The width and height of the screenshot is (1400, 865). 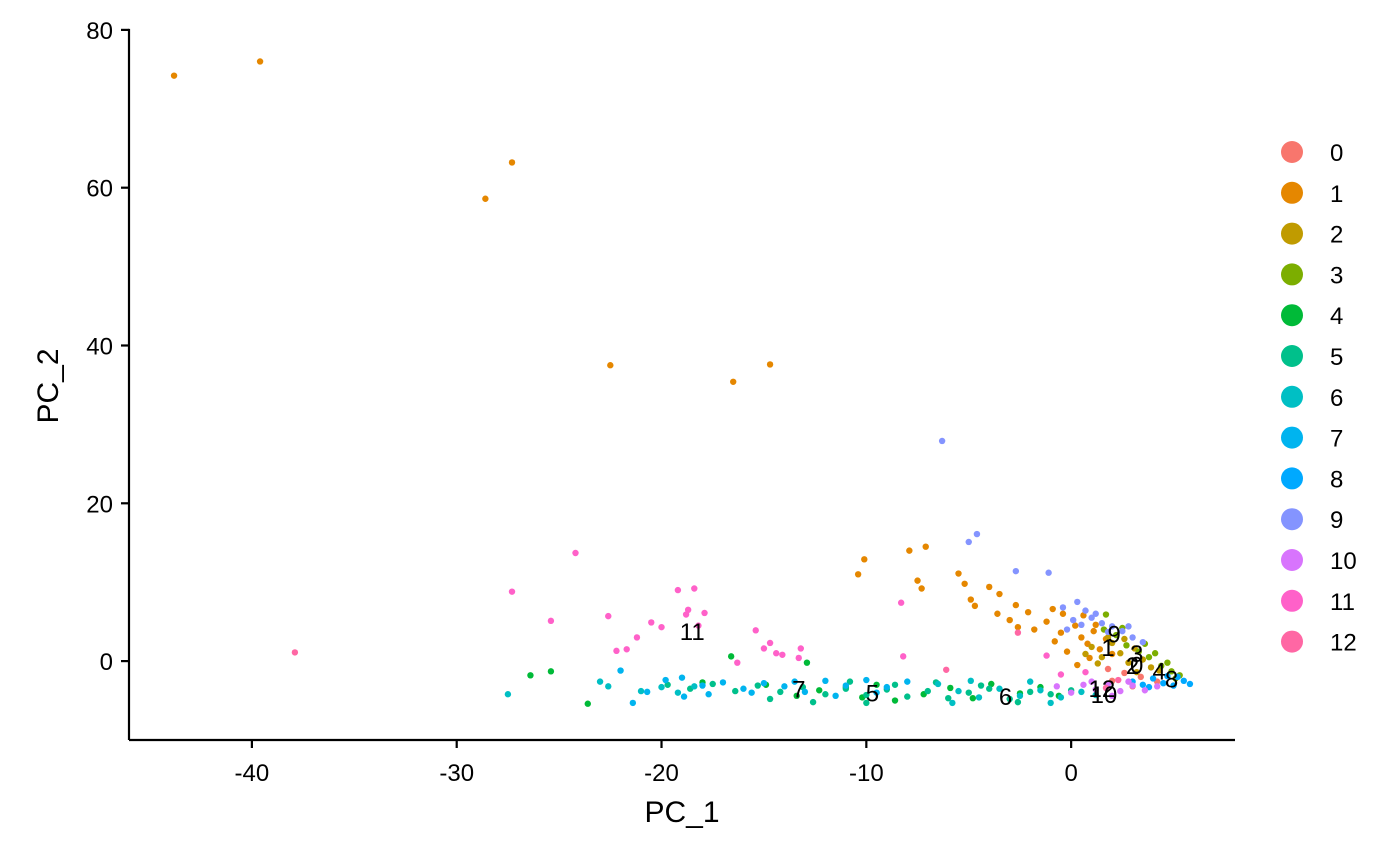 I want to click on legend-label-9: 9, so click(x=1336, y=520).